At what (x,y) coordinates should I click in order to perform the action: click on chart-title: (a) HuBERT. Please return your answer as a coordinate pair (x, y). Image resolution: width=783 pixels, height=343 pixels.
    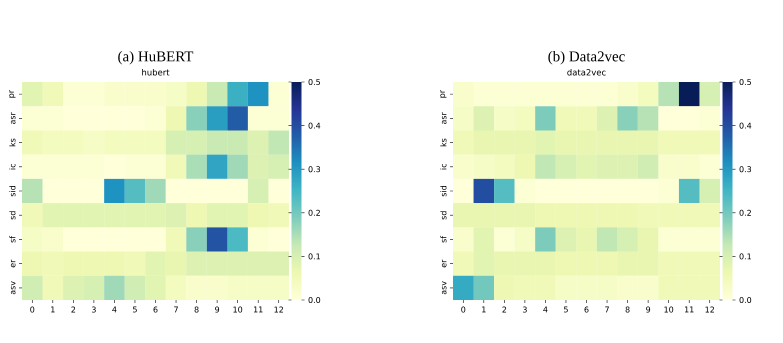
    Looking at the image, I should click on (156, 57).